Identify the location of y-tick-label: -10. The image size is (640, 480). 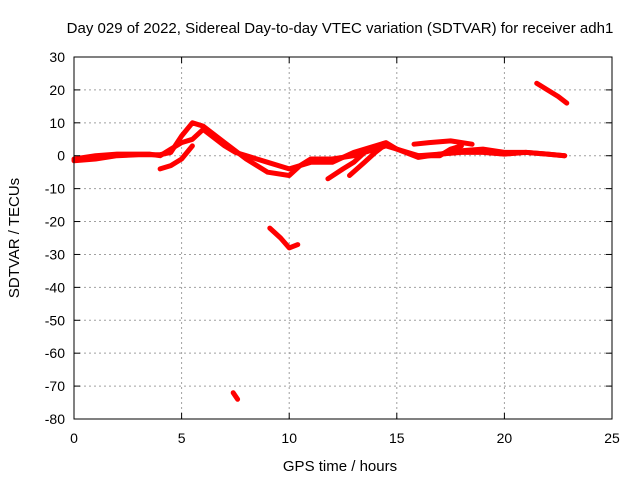
(55, 189).